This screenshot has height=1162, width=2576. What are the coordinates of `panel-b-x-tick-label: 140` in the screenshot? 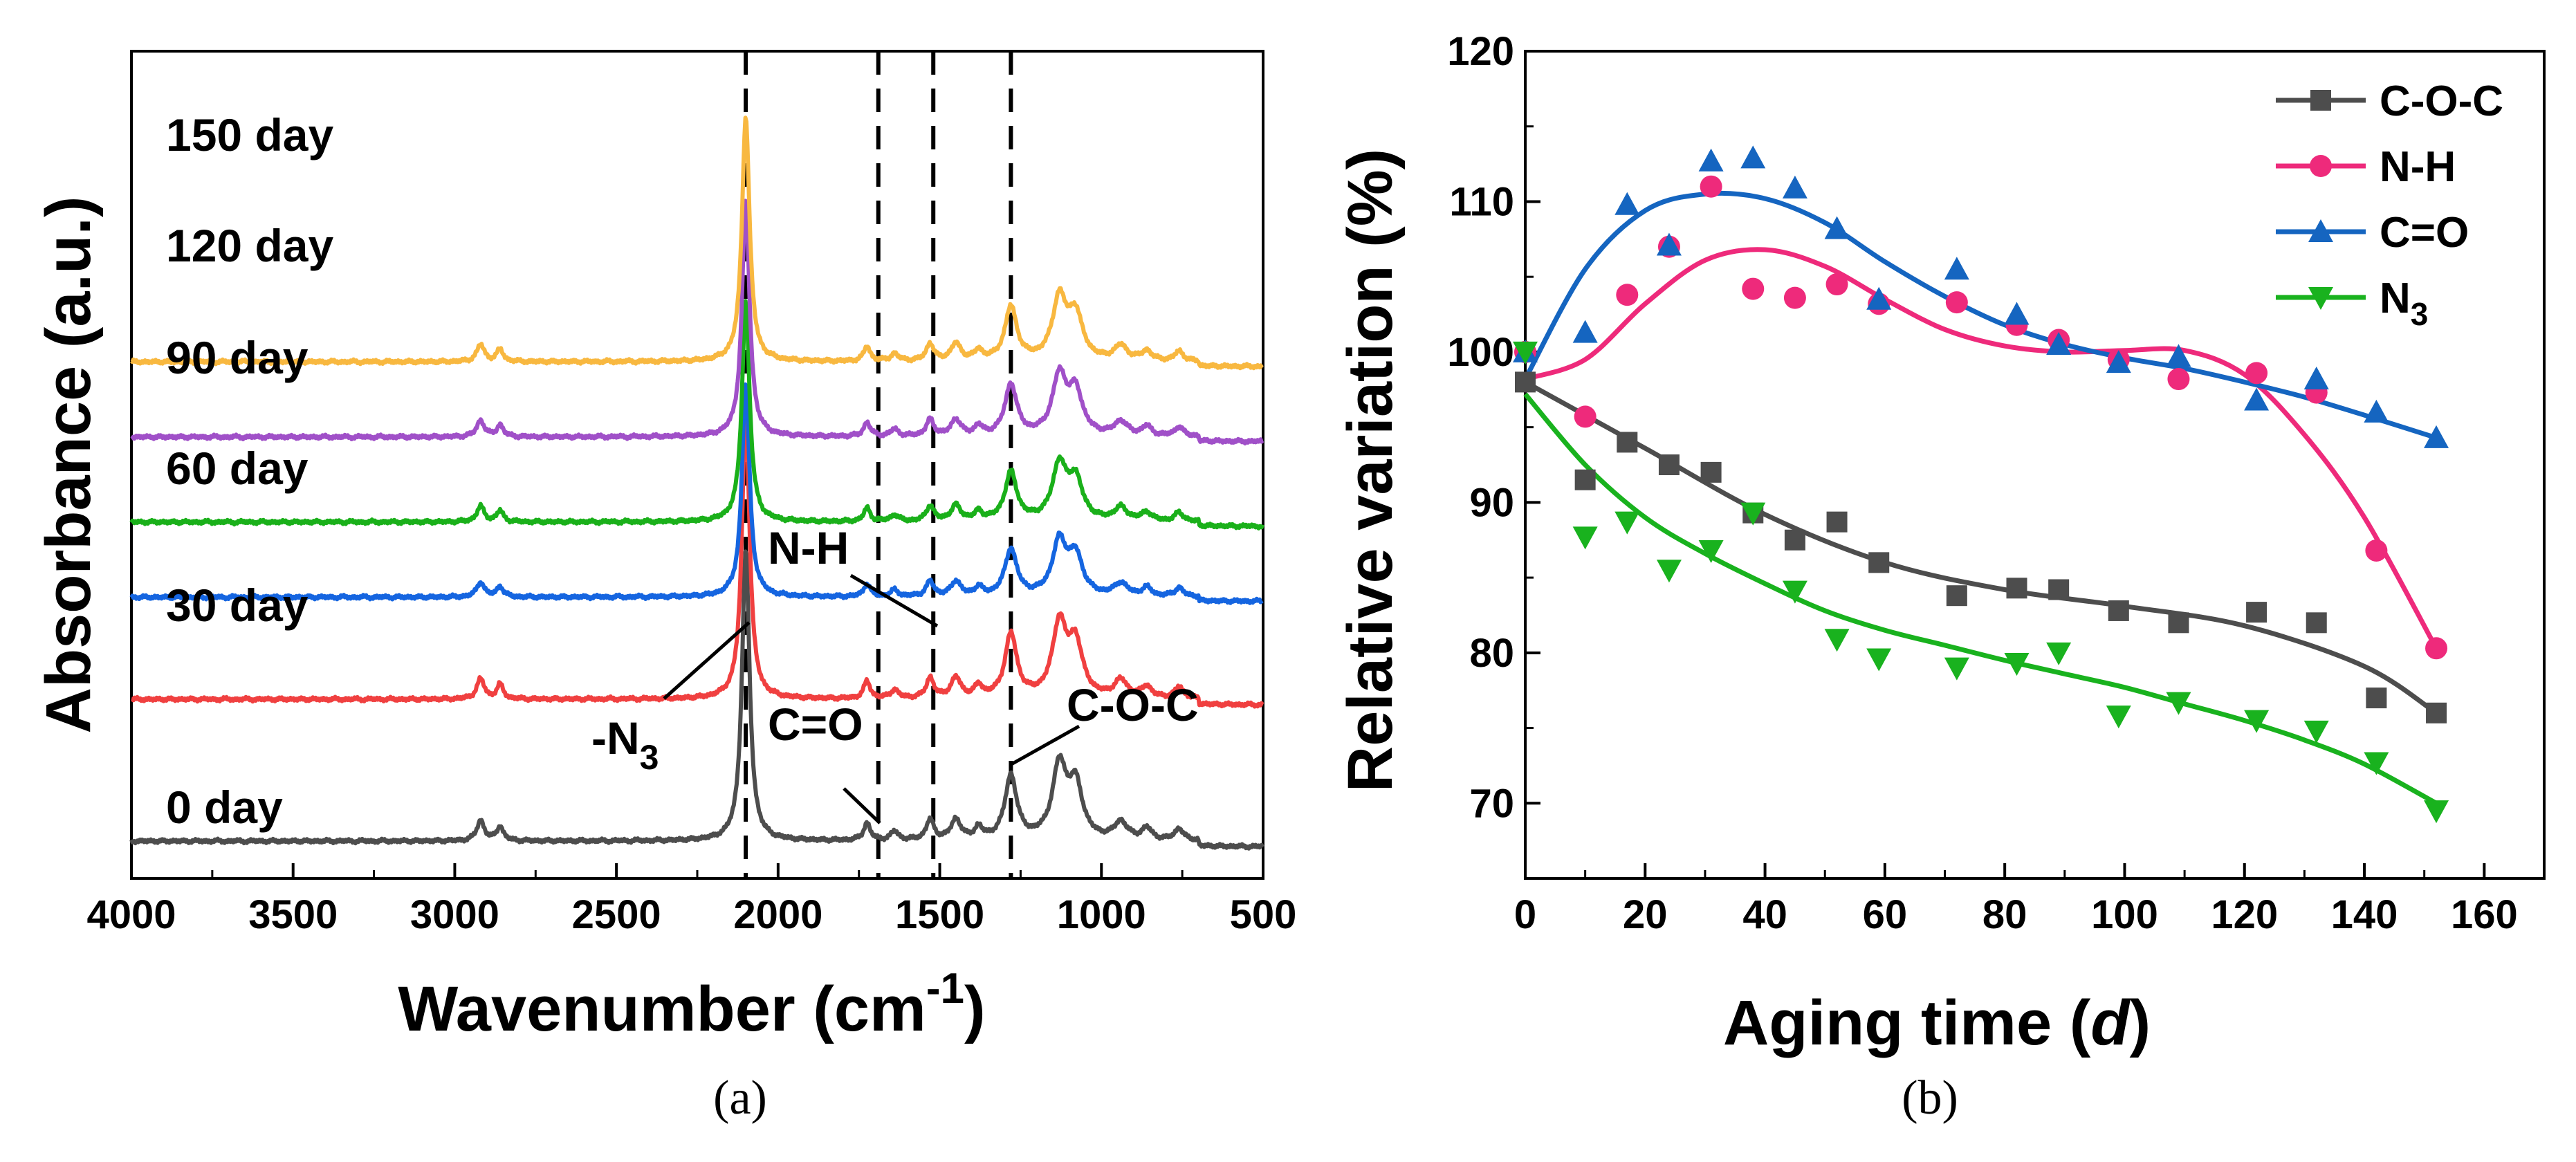 It's located at (2364, 914).